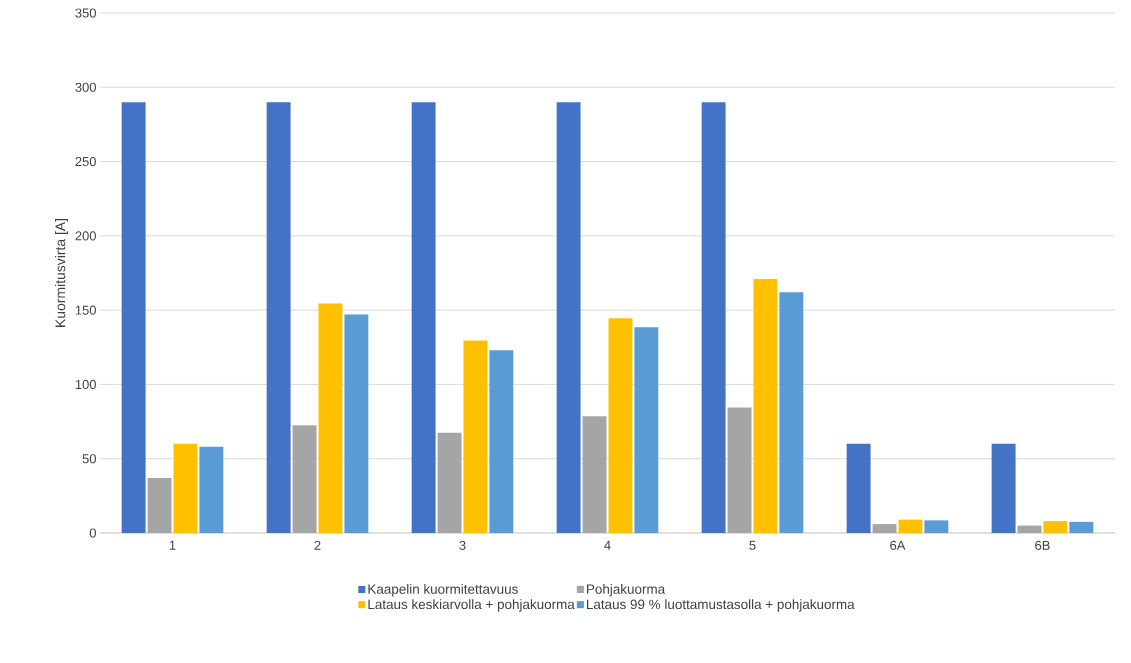  Describe the element at coordinates (85, 310) in the screenshot. I see `y-tick-label: 150` at that location.